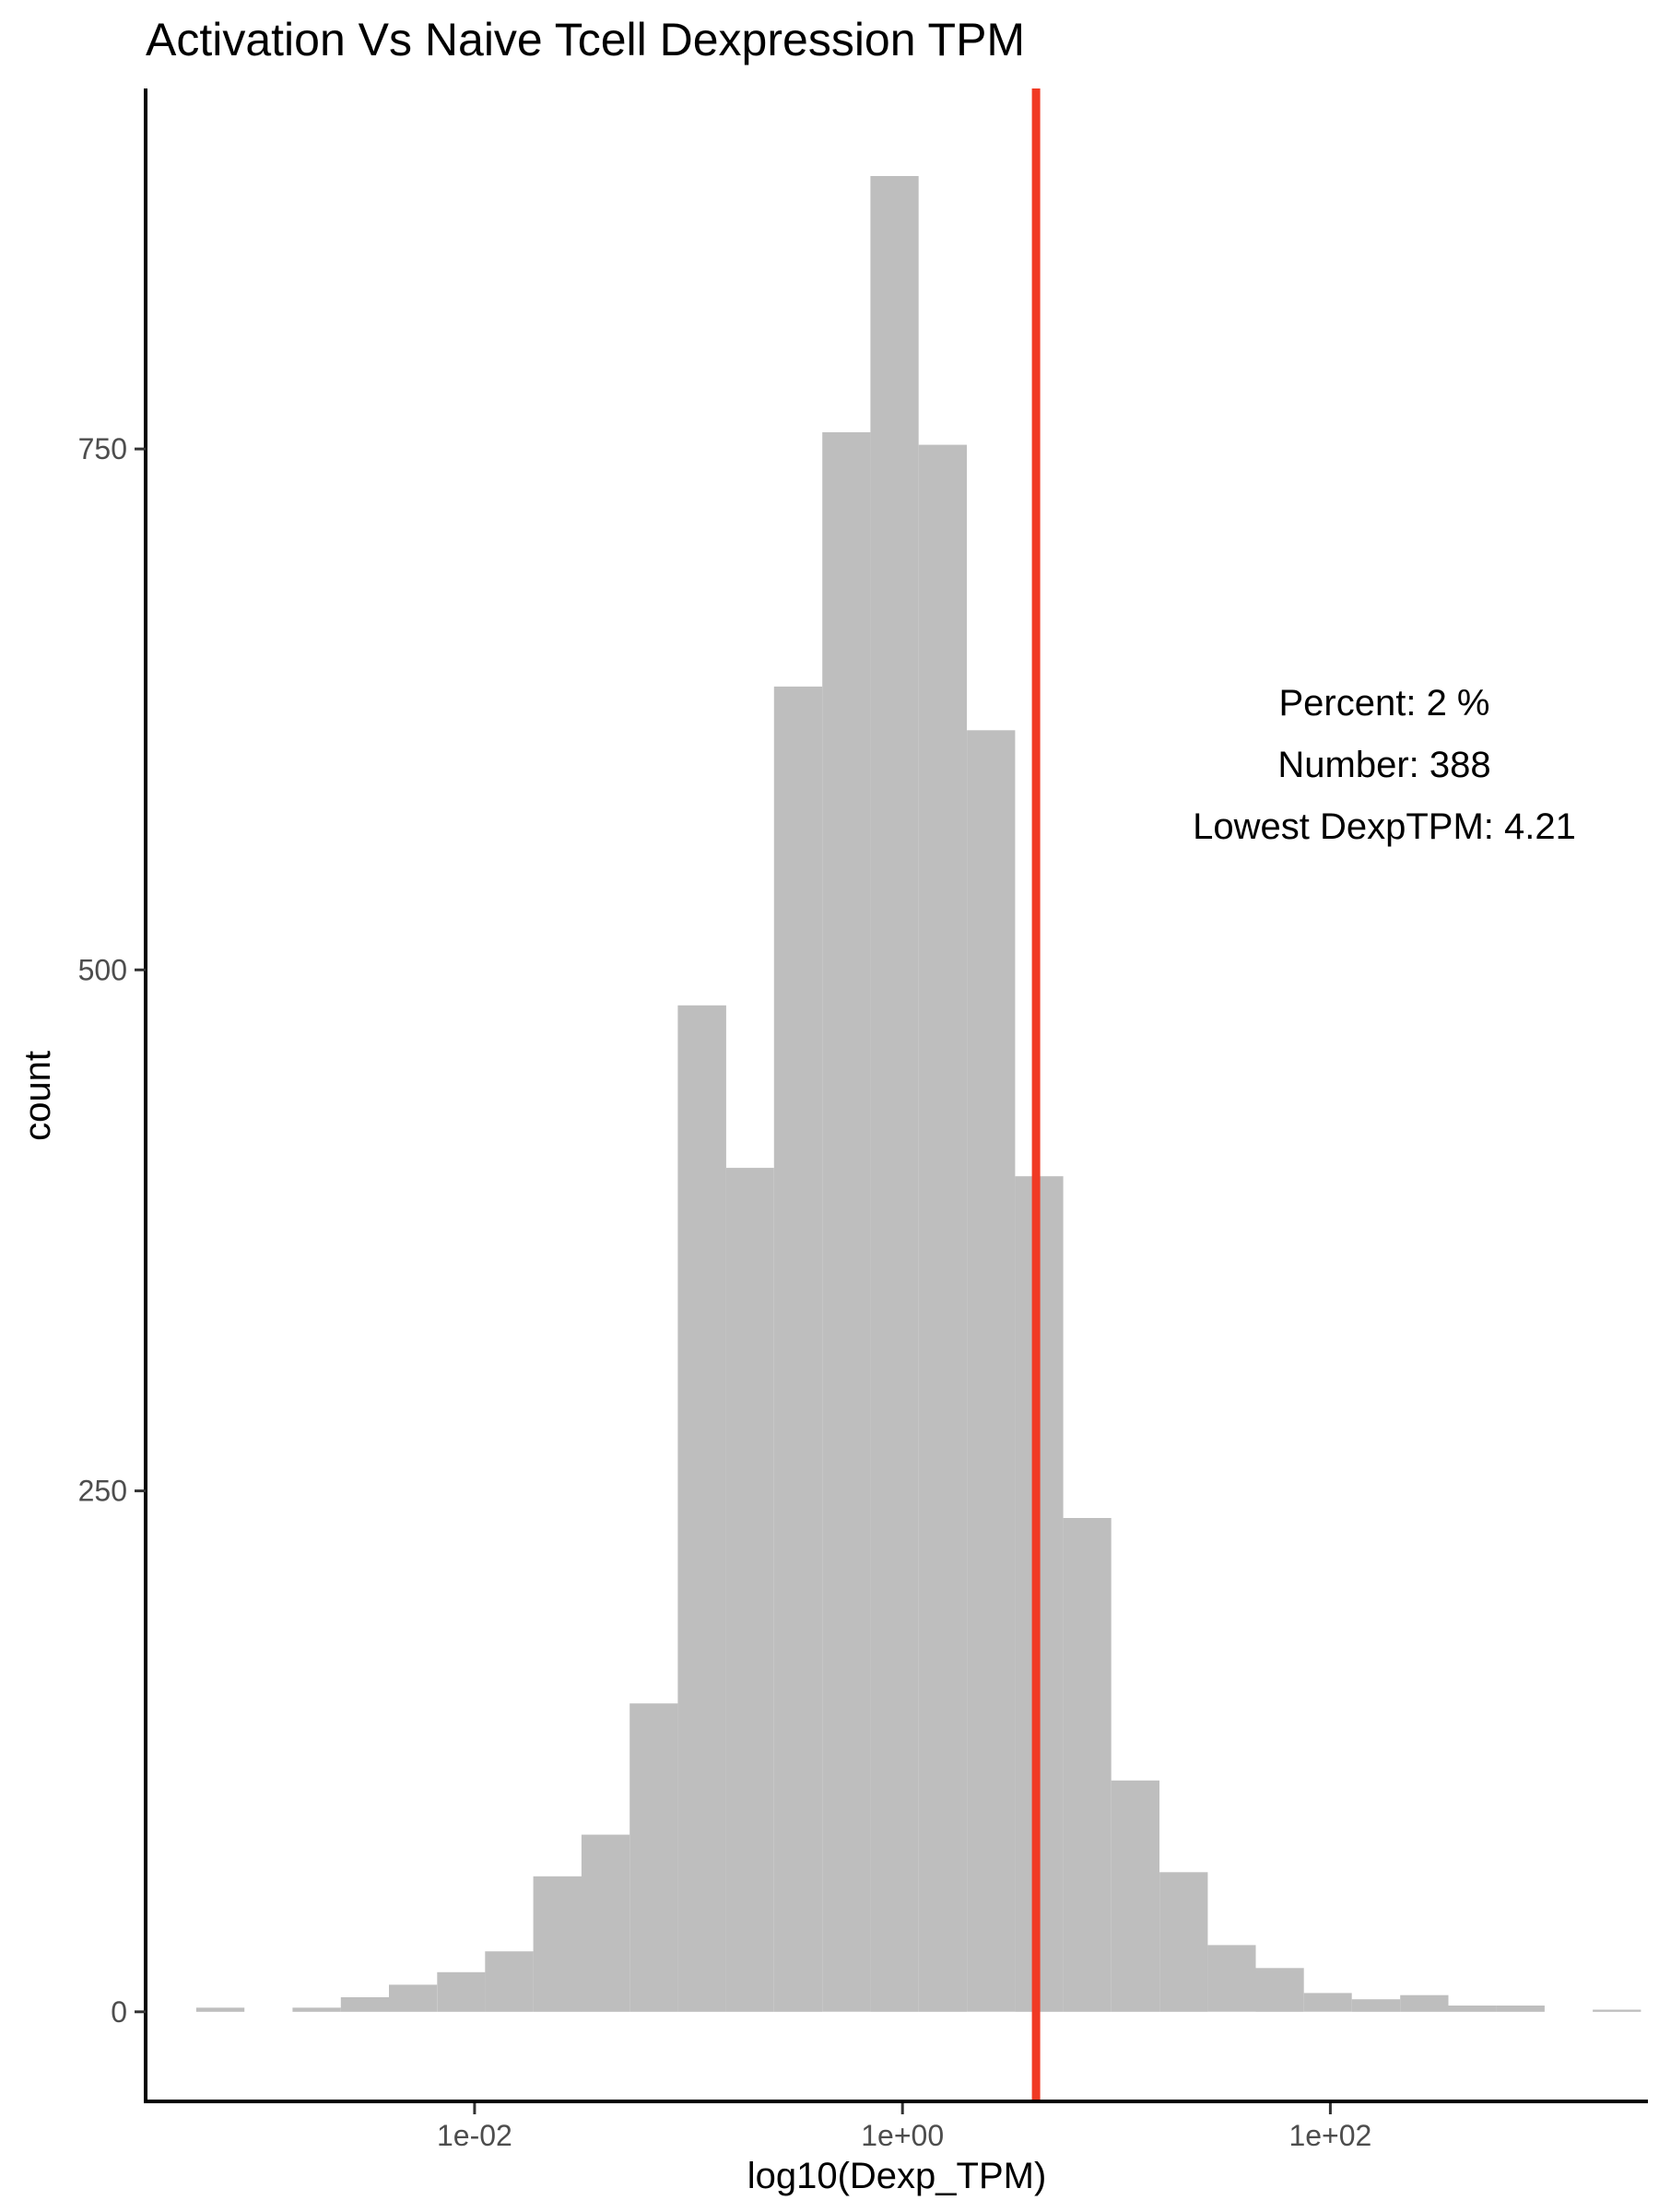 Image resolution: width=1659 pixels, height=2212 pixels. What do you see at coordinates (112, 1230) in the screenshot?
I see `y-axis-ticks: 0 250 500 750` at bounding box center [112, 1230].